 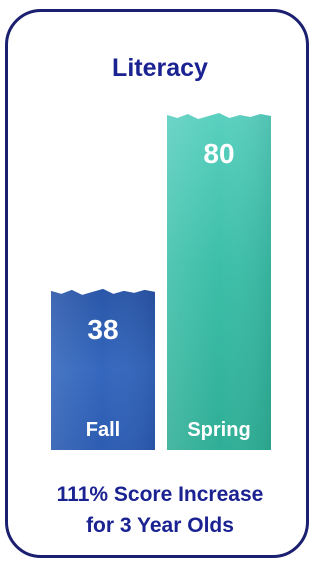 I want to click on bar-label-fall: Fall, so click(x=103, y=430).